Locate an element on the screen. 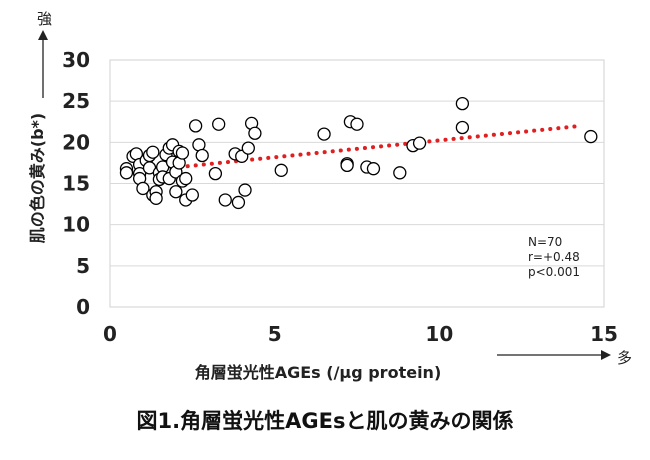 The height and width of the screenshot is (460, 650). x-axis-title: 角層蛍光性AGEs (/μg protein) is located at coordinates (318, 372).